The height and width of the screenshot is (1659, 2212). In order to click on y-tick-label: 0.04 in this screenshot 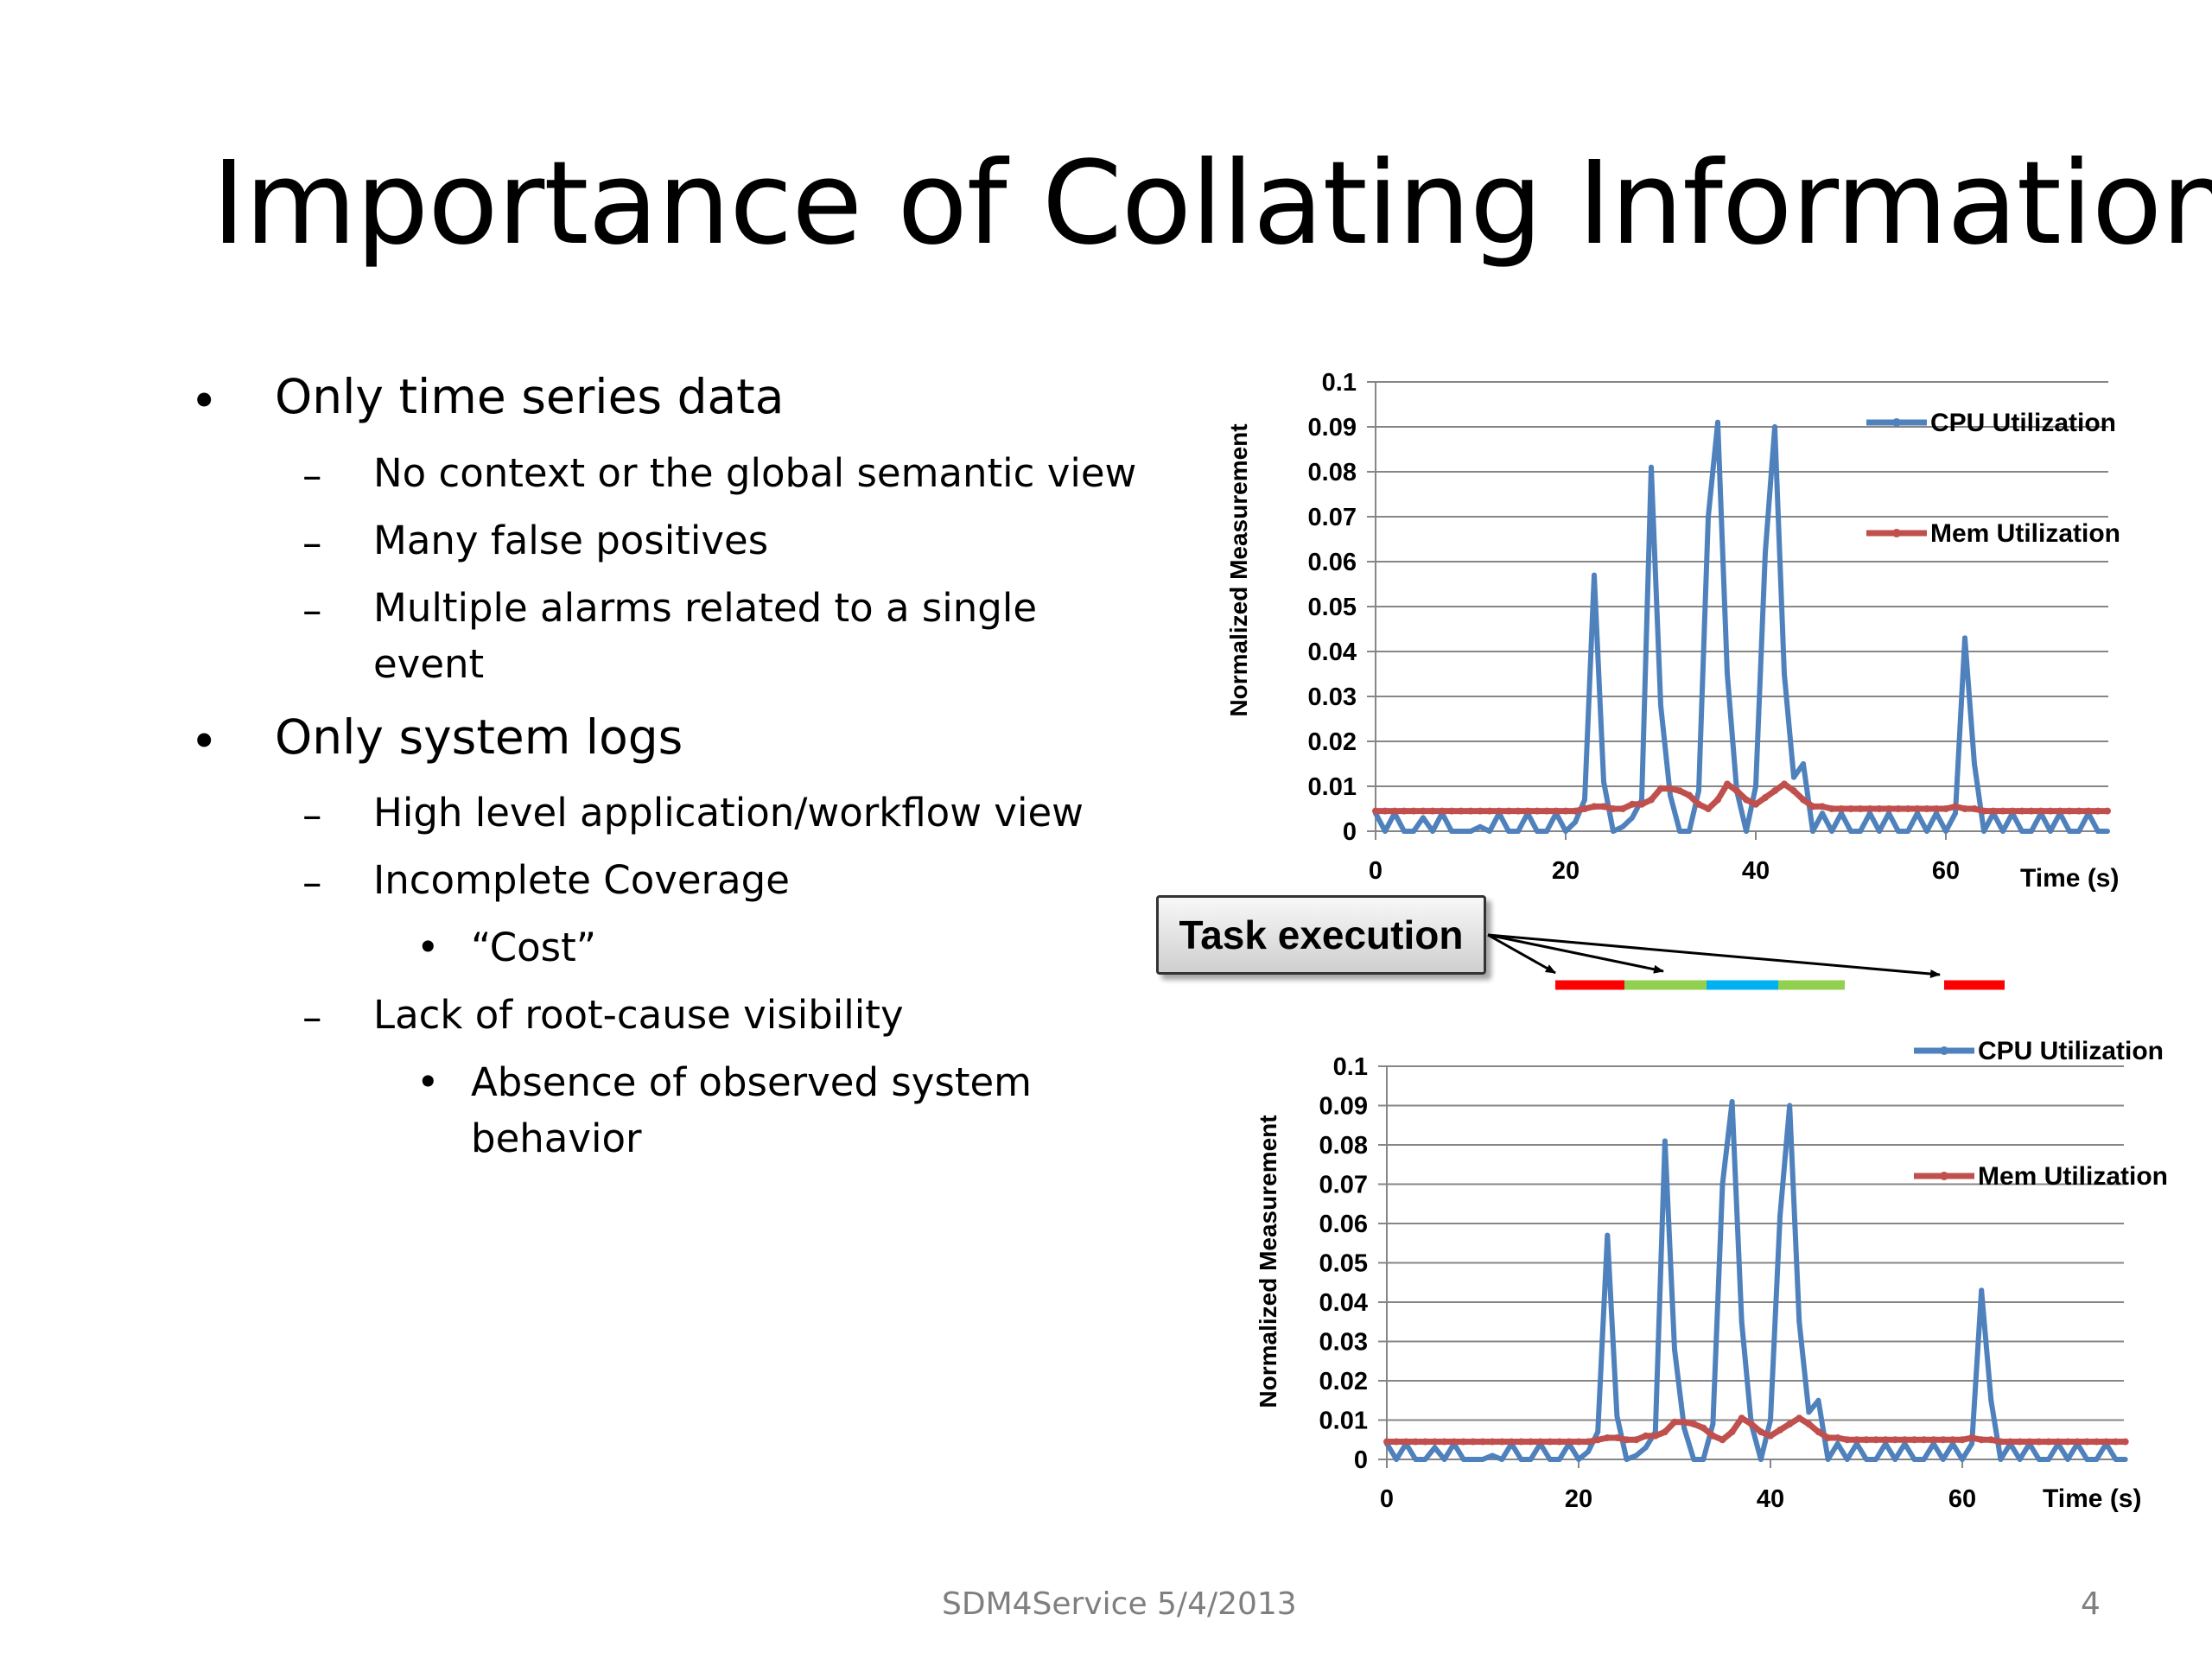, I will do `click(1343, 1303)`.